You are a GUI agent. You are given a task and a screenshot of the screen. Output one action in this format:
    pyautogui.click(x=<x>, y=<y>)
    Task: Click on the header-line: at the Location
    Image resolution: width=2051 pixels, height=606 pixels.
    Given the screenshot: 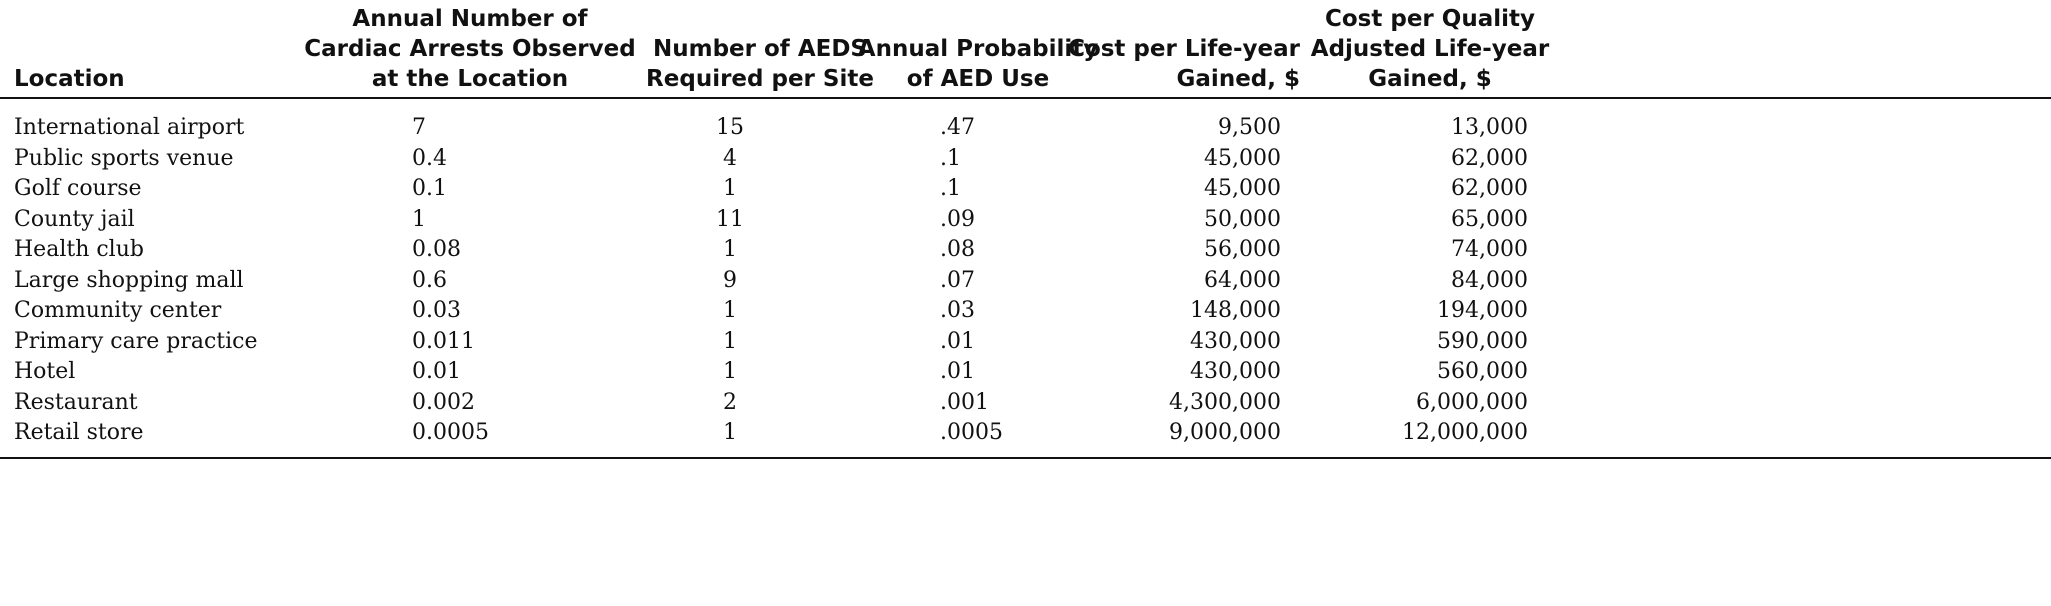 What is the action you would take?
    pyautogui.click(x=470, y=79)
    